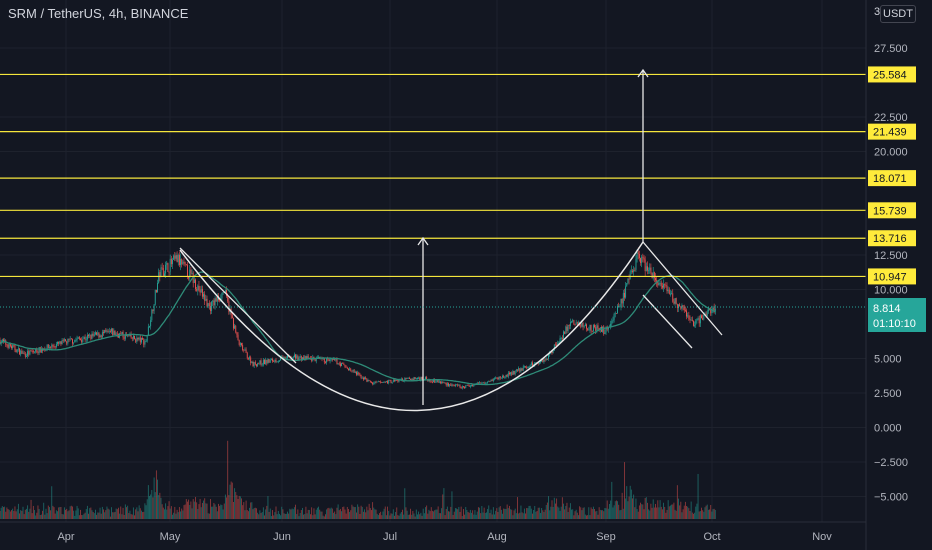 The width and height of the screenshot is (932, 550). What do you see at coordinates (891, 291) in the screenshot?
I see `price-tick-label: 10.000` at bounding box center [891, 291].